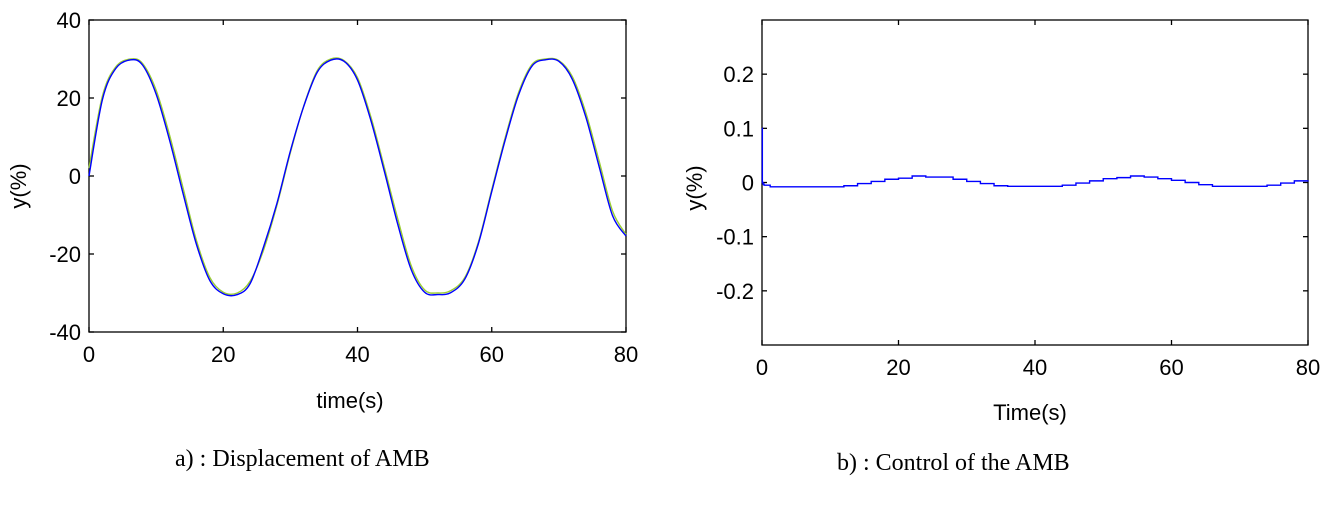 The image size is (1327, 508). I want to click on panel-b-x-tick-label: 0, so click(762, 367).